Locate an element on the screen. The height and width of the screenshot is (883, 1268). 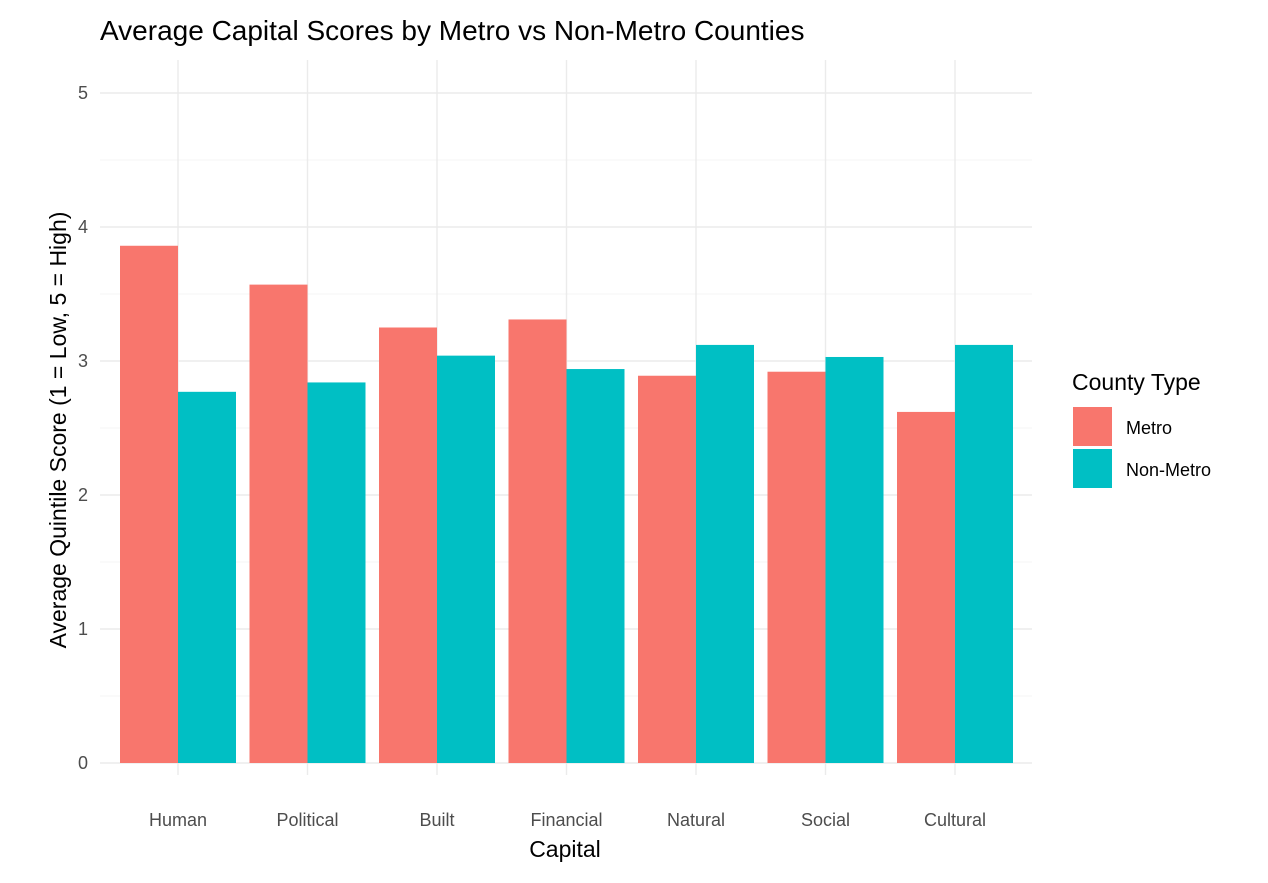
x-axis-title: Capital is located at coordinates (565, 849).